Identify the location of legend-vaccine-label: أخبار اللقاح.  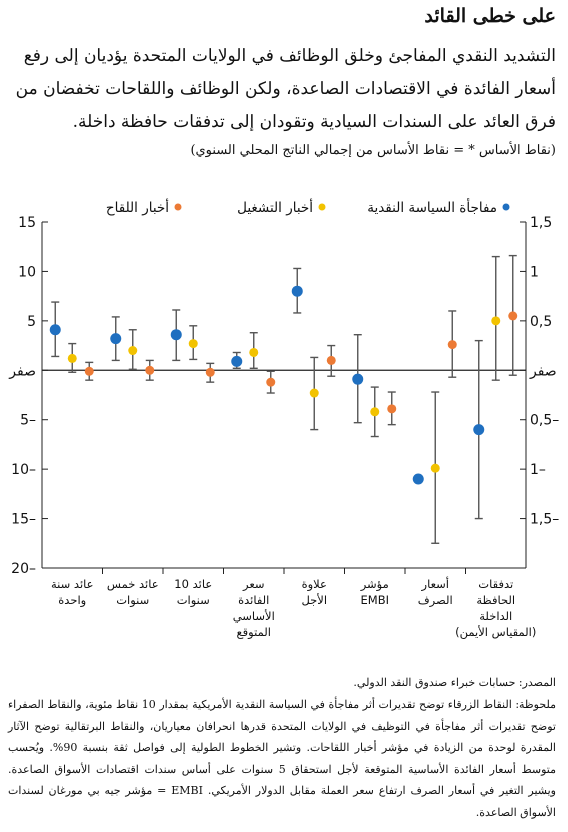
(137, 207).